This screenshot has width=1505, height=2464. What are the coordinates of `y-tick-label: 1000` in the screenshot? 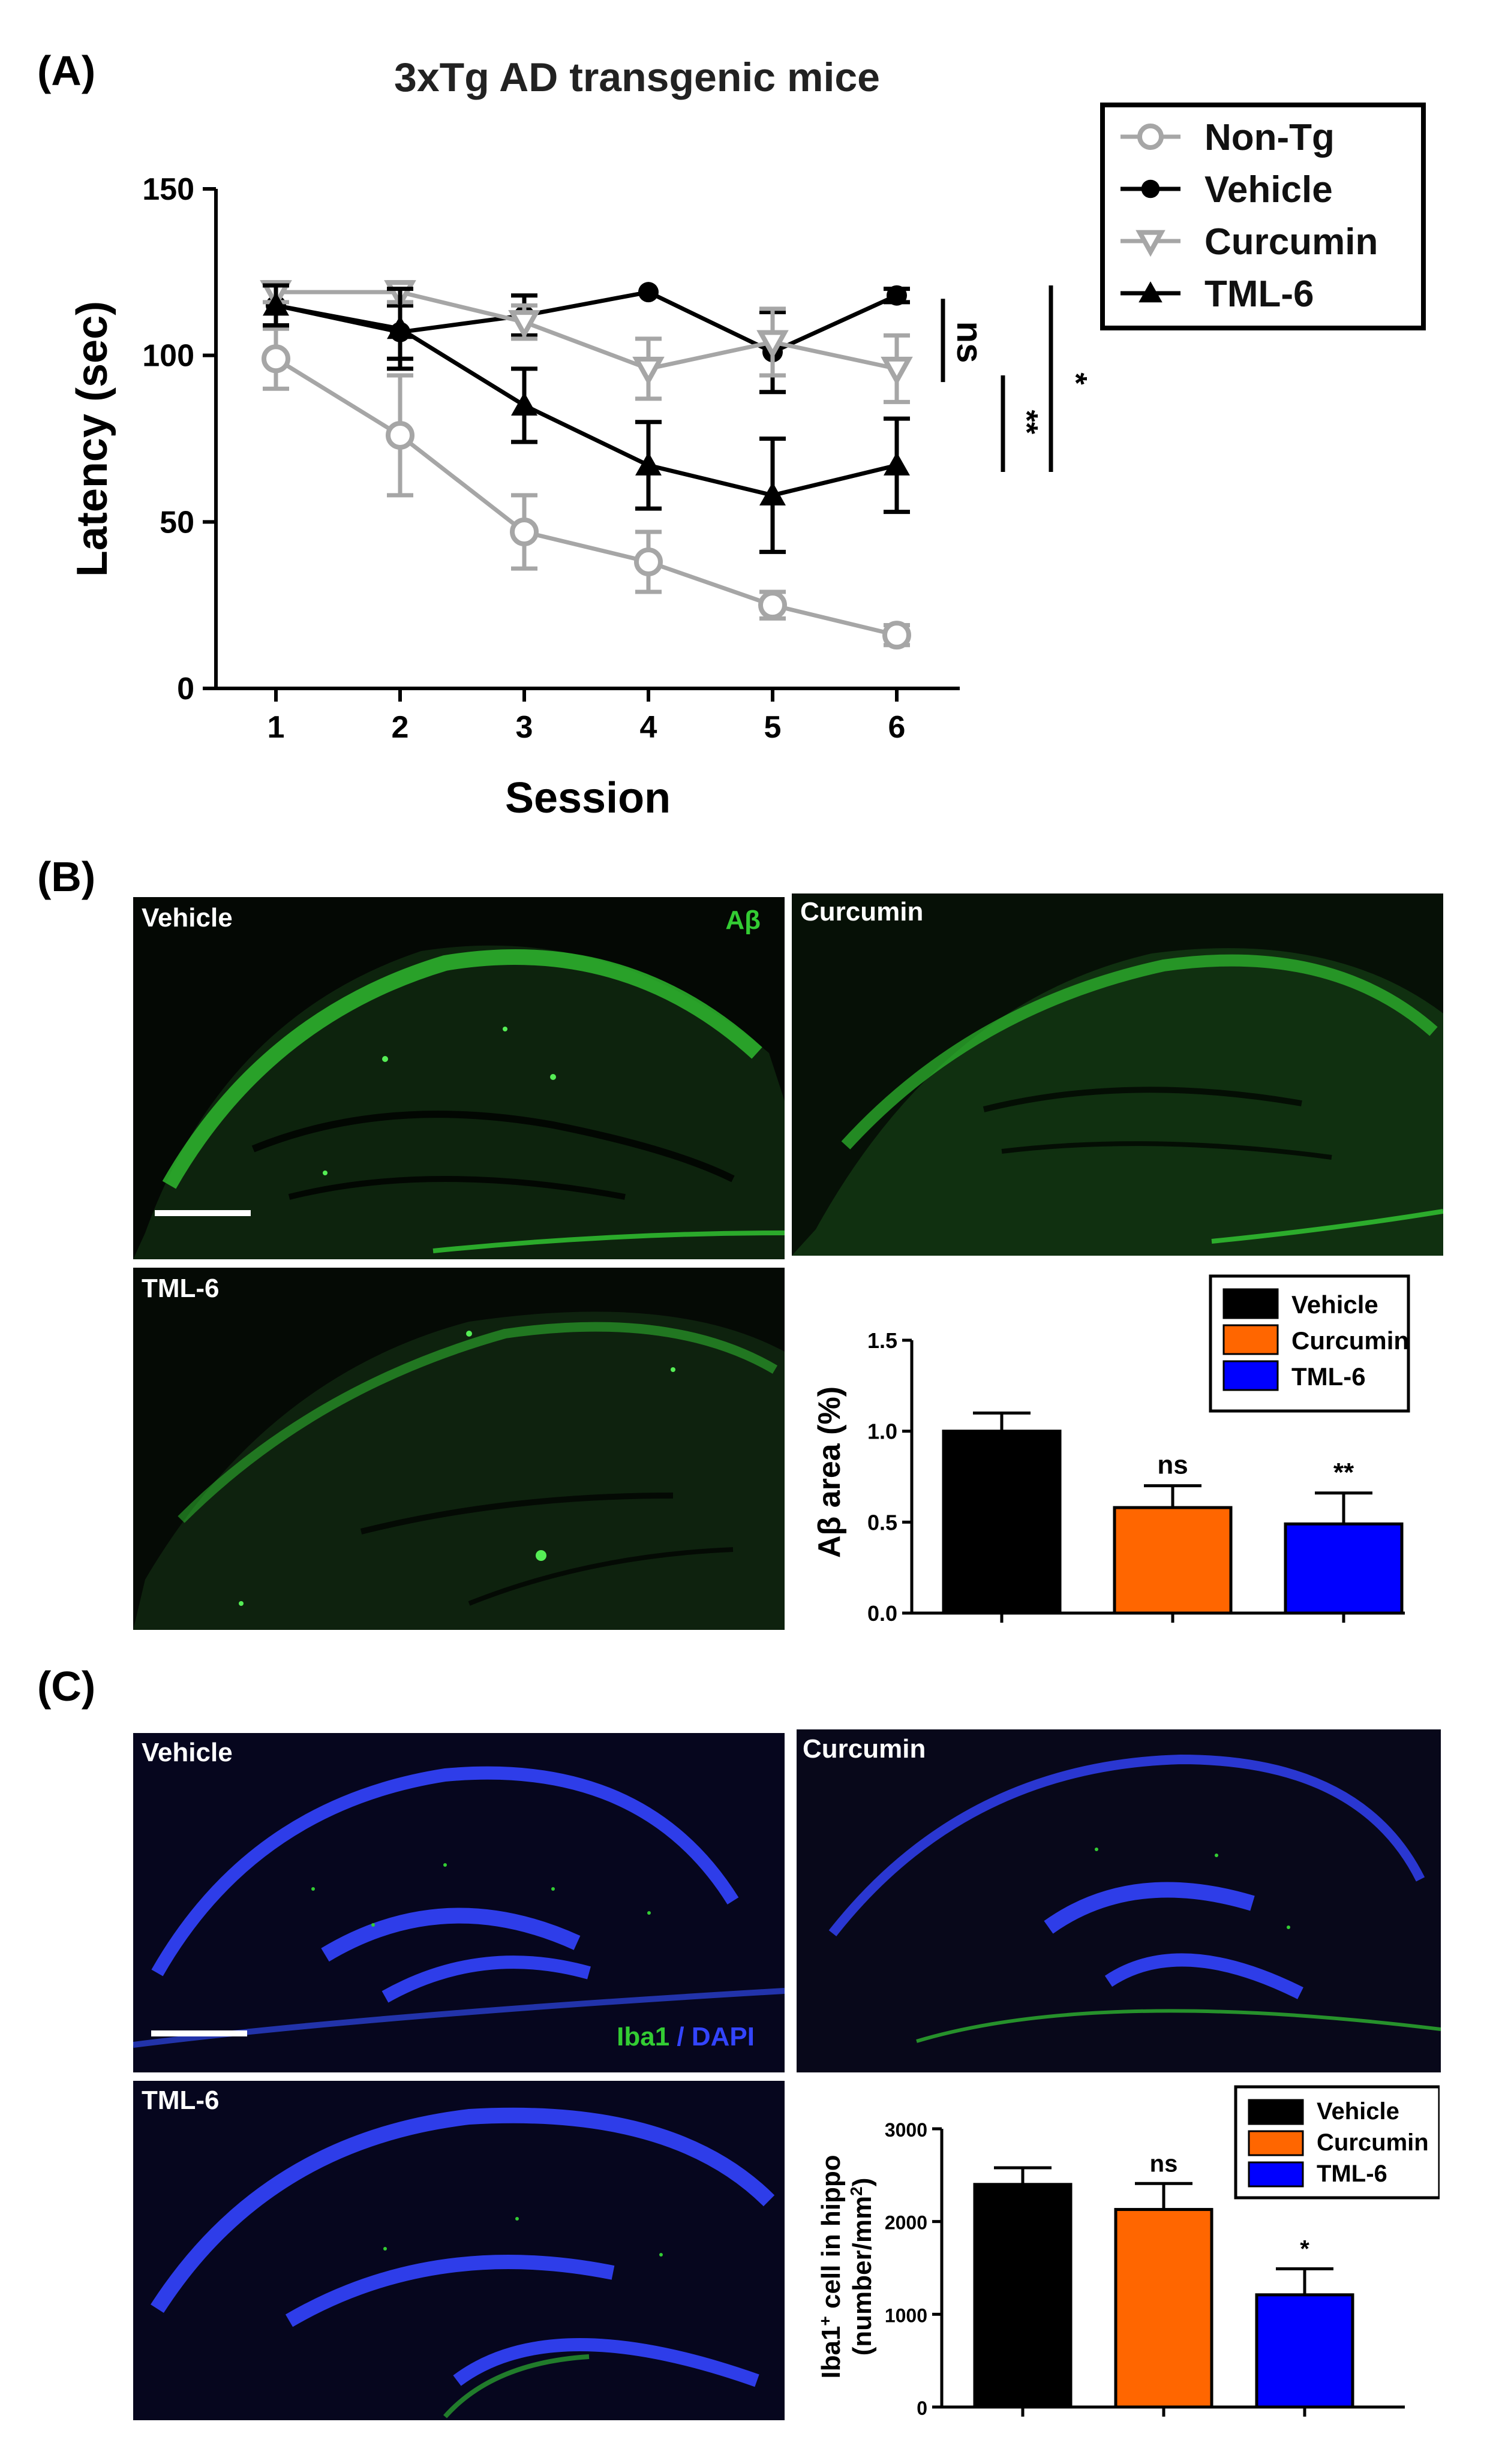 It's located at (906, 2315).